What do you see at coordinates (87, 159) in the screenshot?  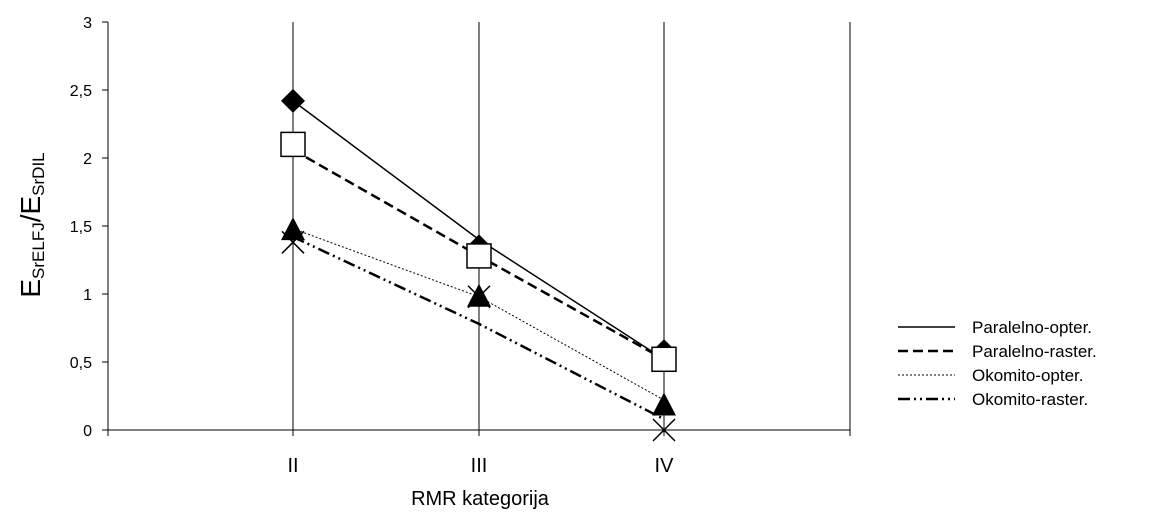 I see `y-tick-label: 2` at bounding box center [87, 159].